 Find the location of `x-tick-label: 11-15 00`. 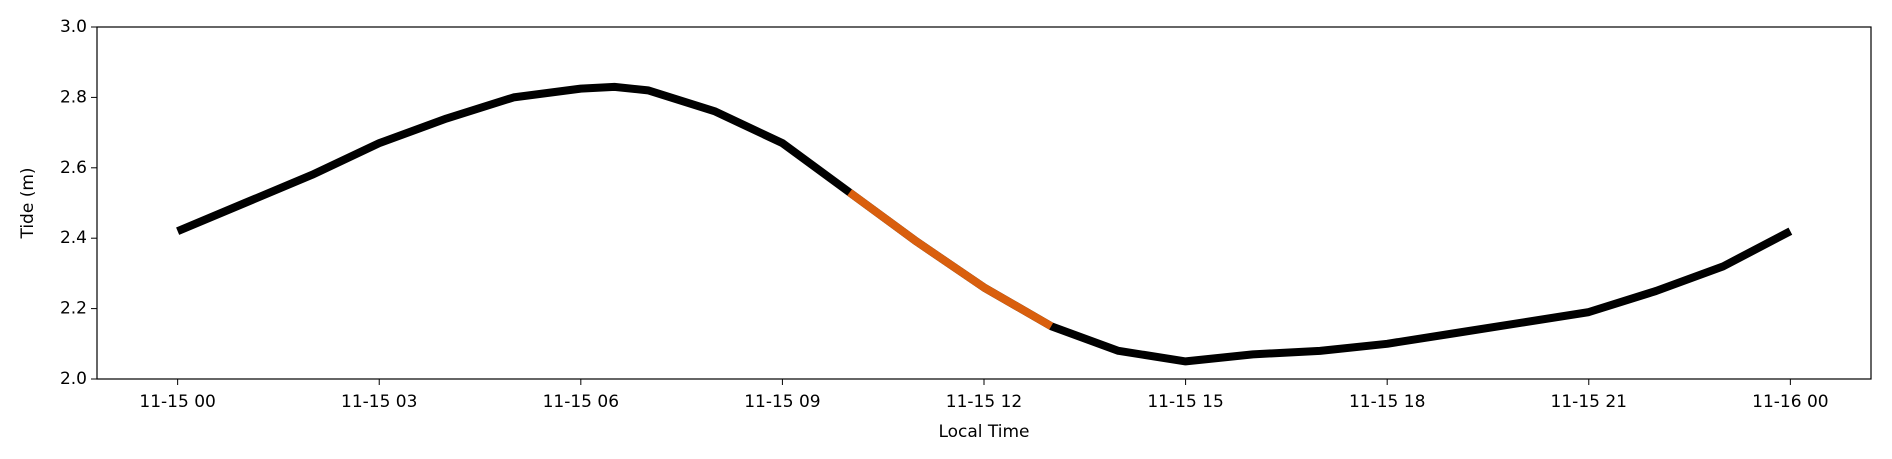

x-tick-label: 11-15 00 is located at coordinates (177, 402).